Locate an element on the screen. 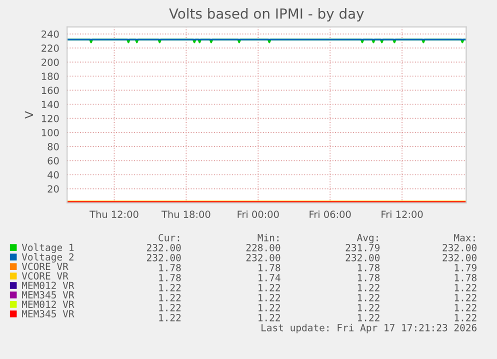  y-tick-label: 60 is located at coordinates (53, 160).